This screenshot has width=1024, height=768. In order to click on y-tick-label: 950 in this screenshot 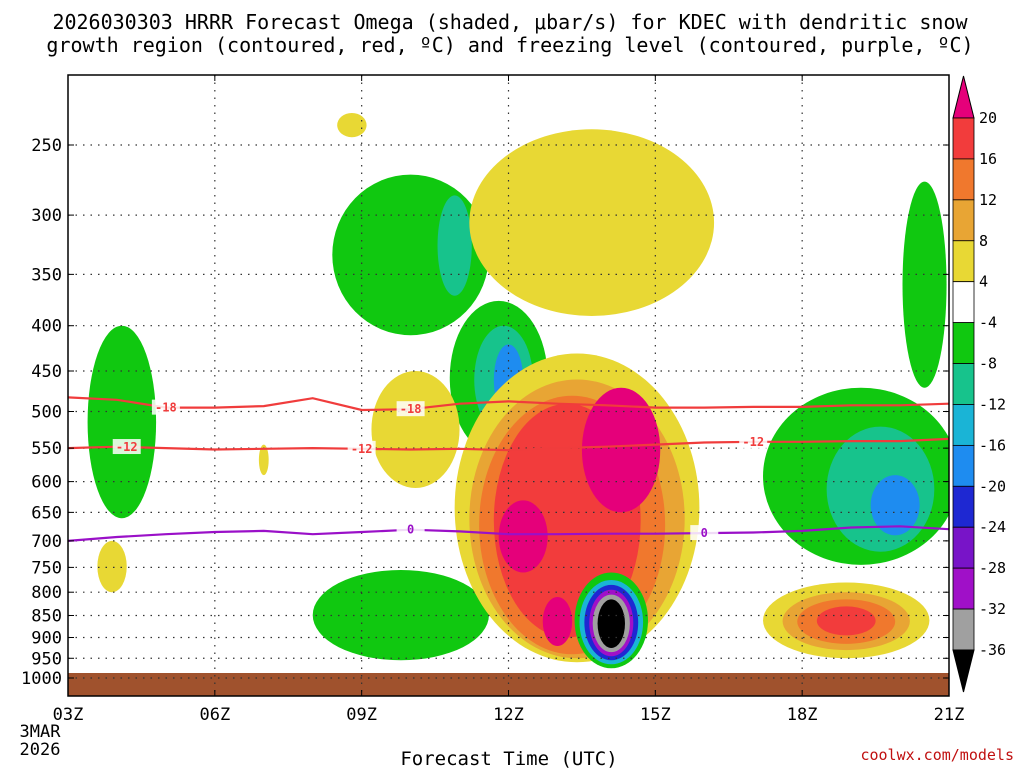, I will do `click(46, 659)`.